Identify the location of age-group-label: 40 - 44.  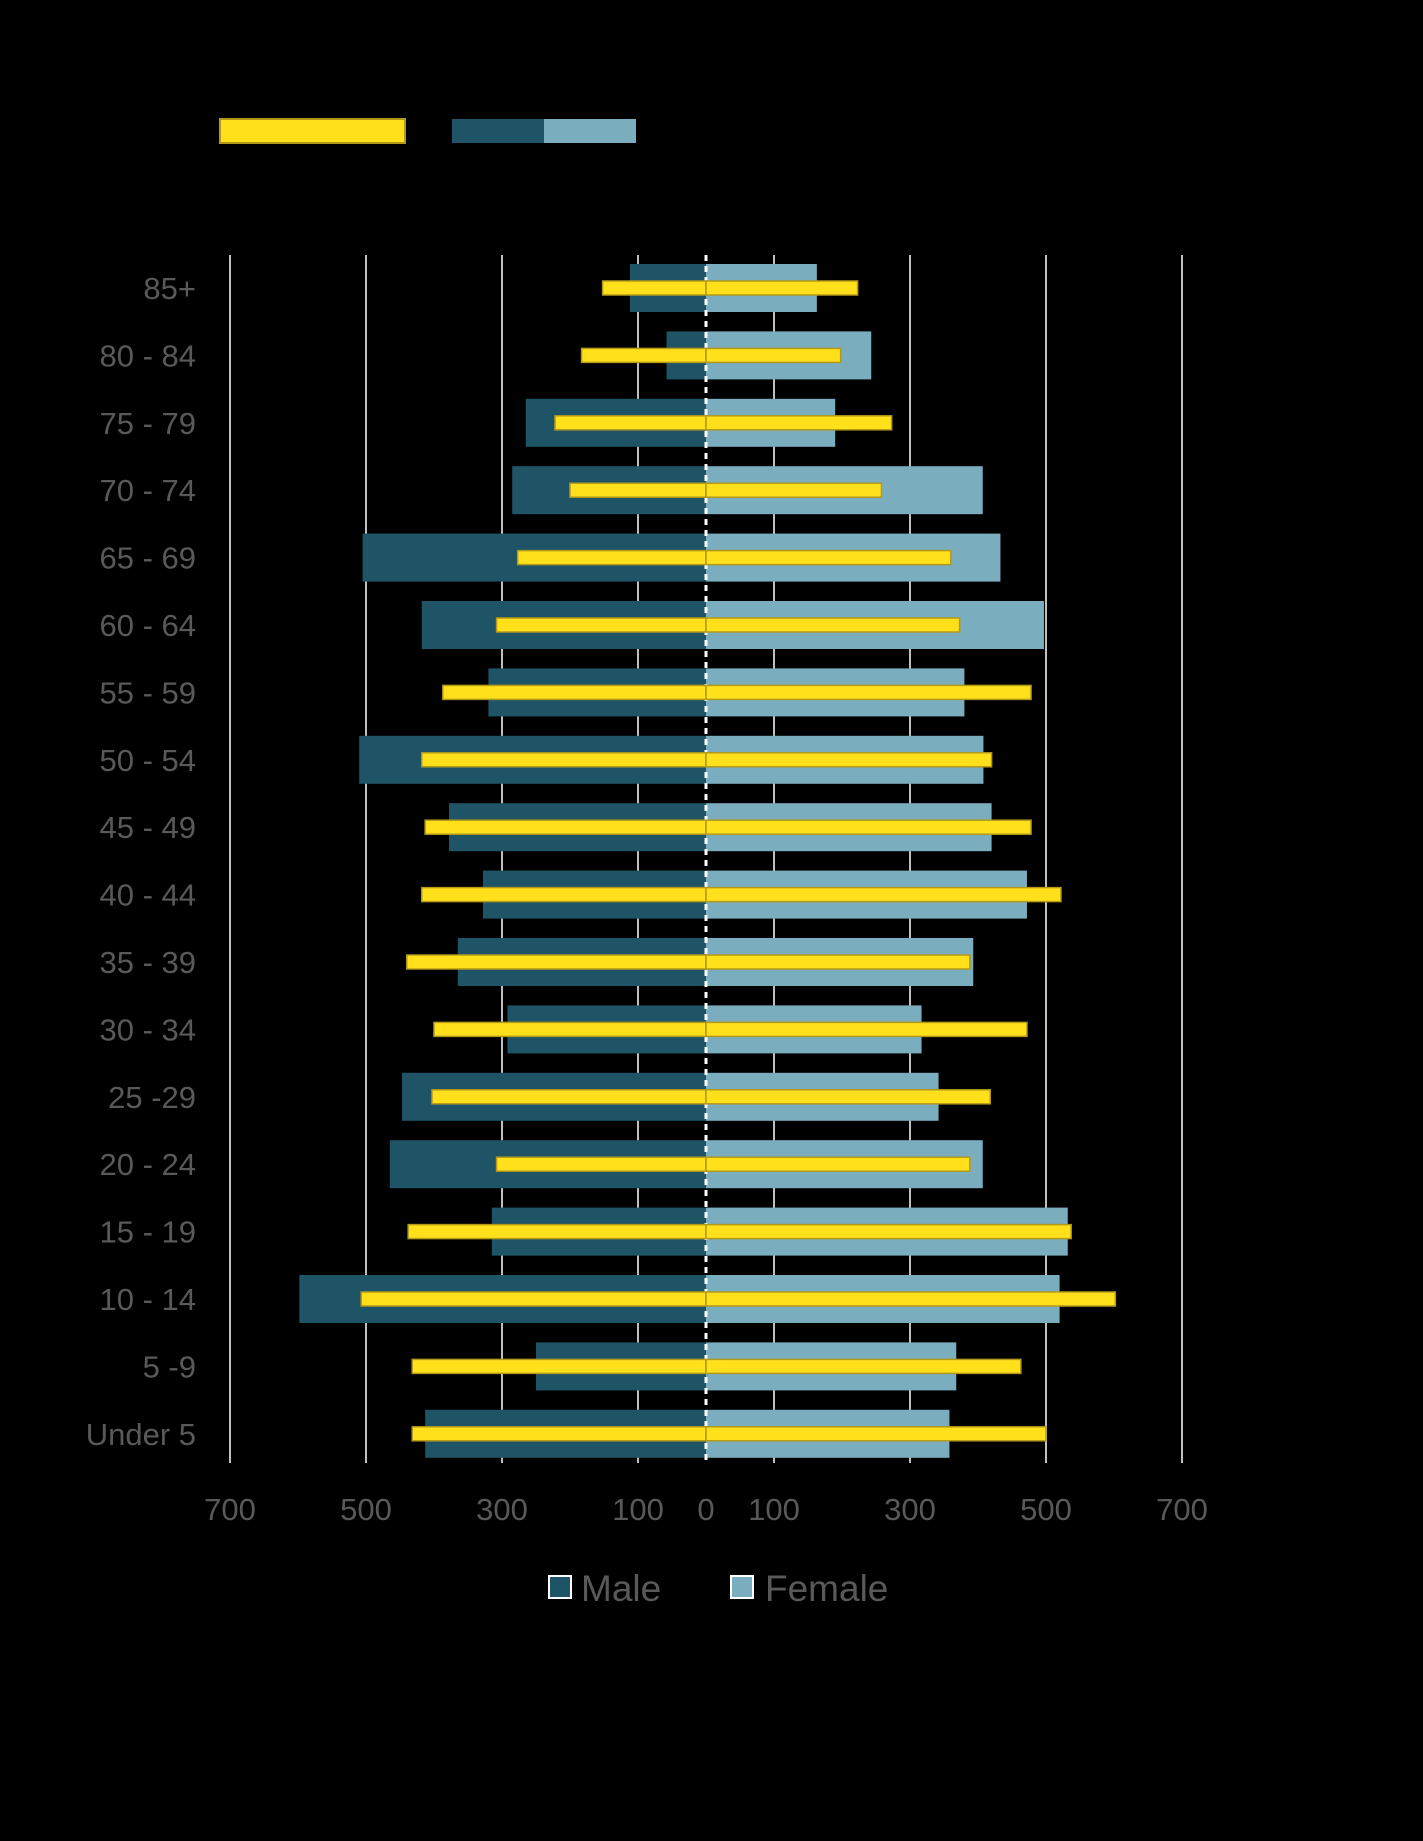
(147, 895).